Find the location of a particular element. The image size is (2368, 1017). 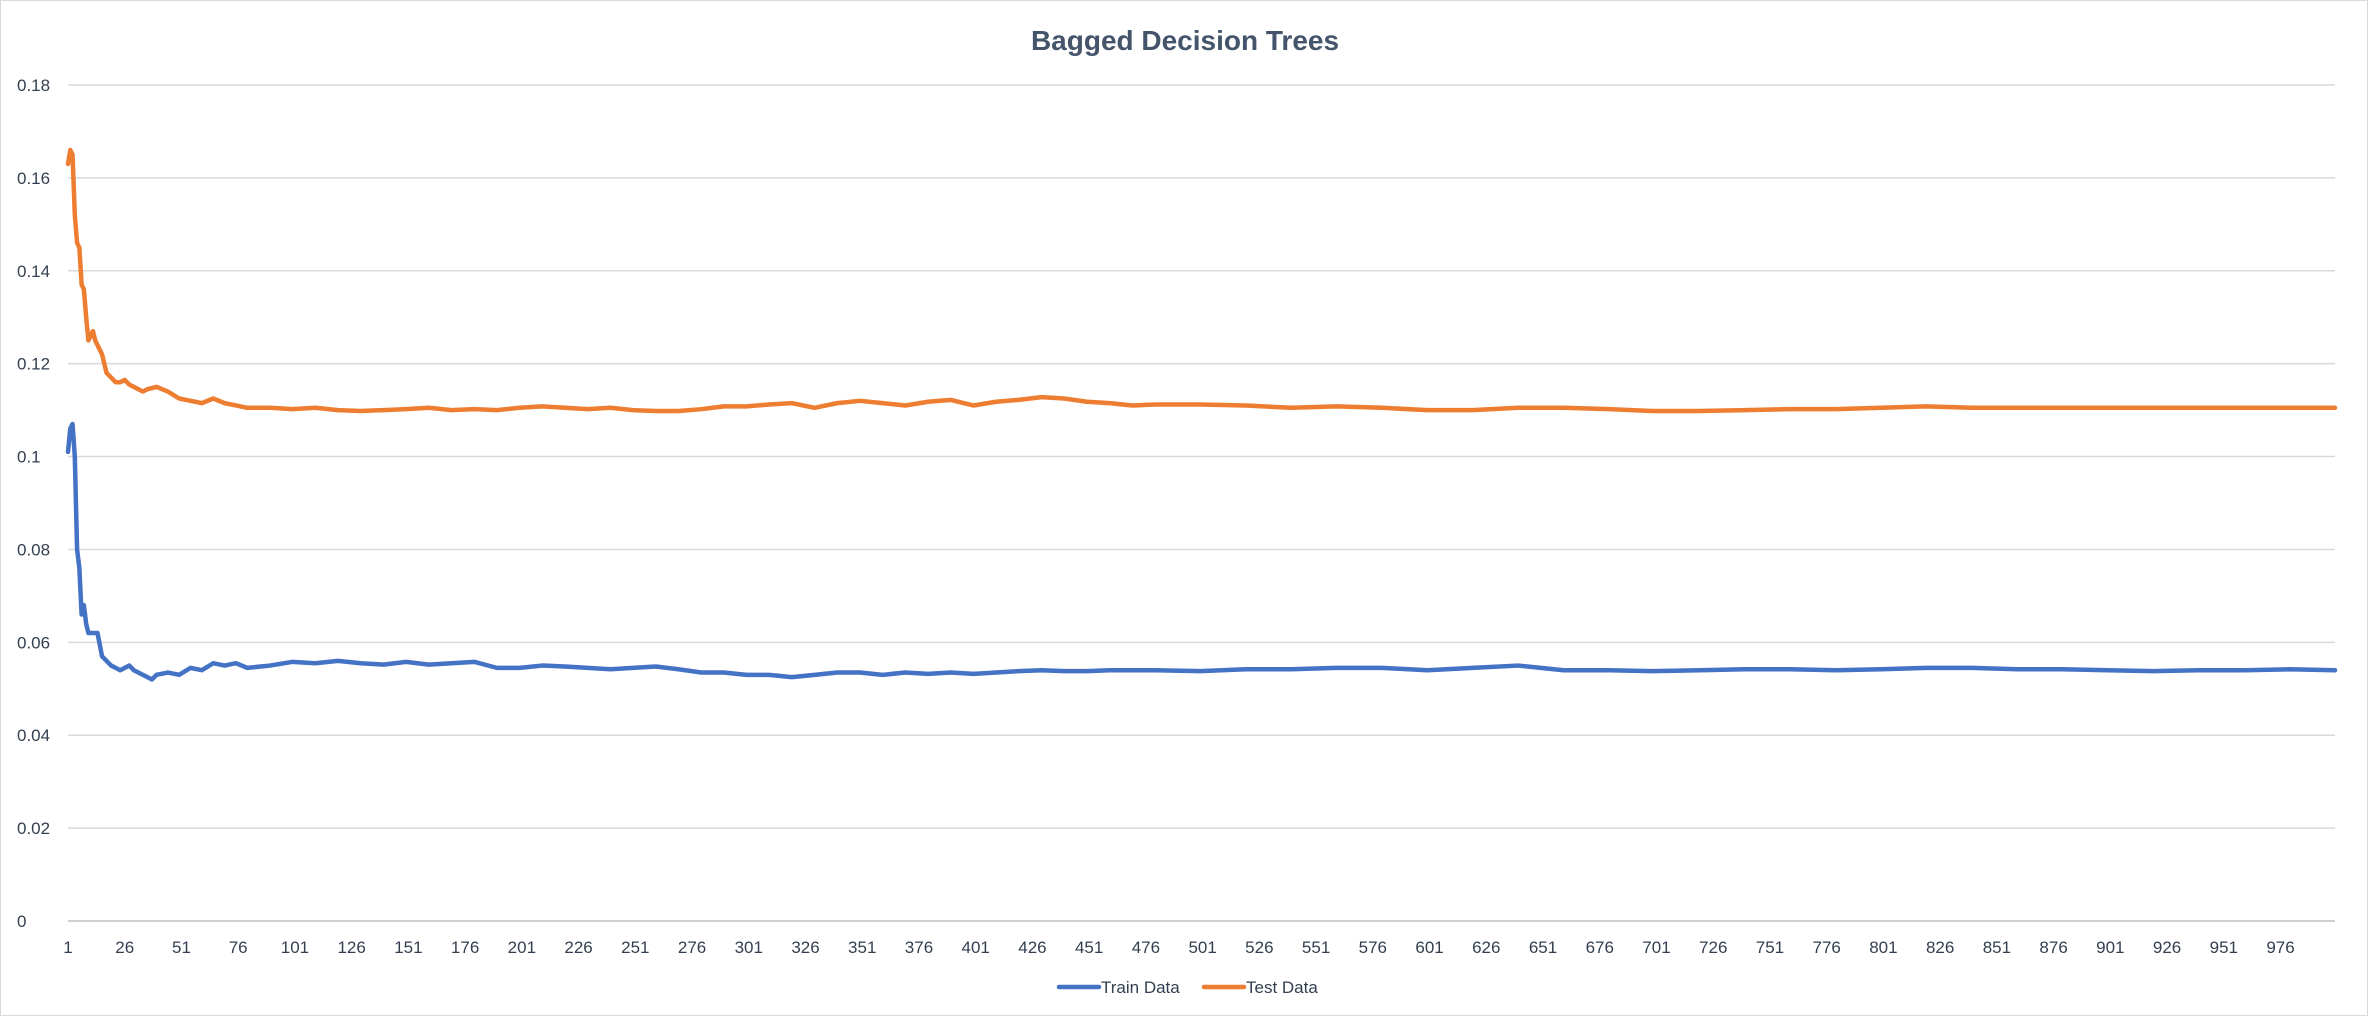

x-tick-label: 301 is located at coordinates (749, 947).